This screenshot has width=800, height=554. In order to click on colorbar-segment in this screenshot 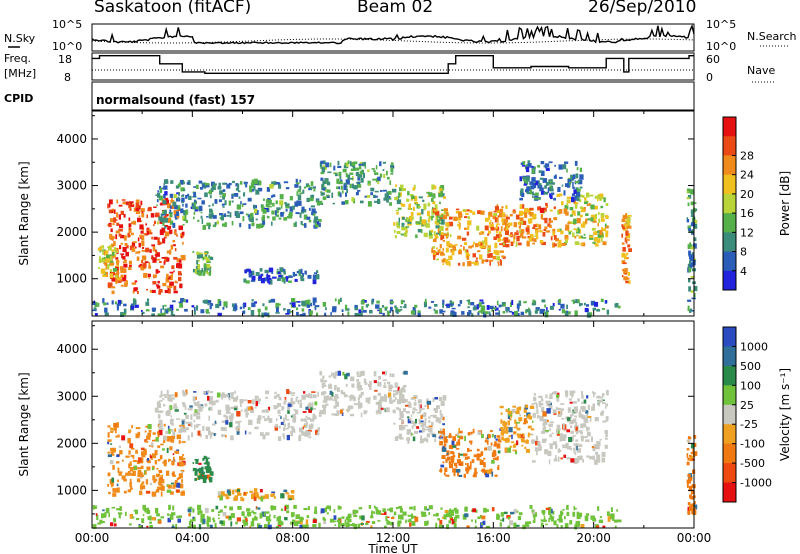, I will do `click(729, 356)`.